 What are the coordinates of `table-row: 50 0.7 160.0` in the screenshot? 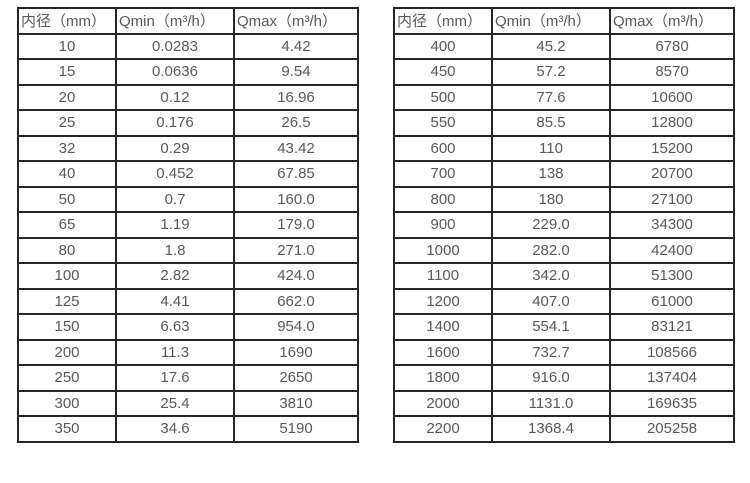 It's located at (188, 199).